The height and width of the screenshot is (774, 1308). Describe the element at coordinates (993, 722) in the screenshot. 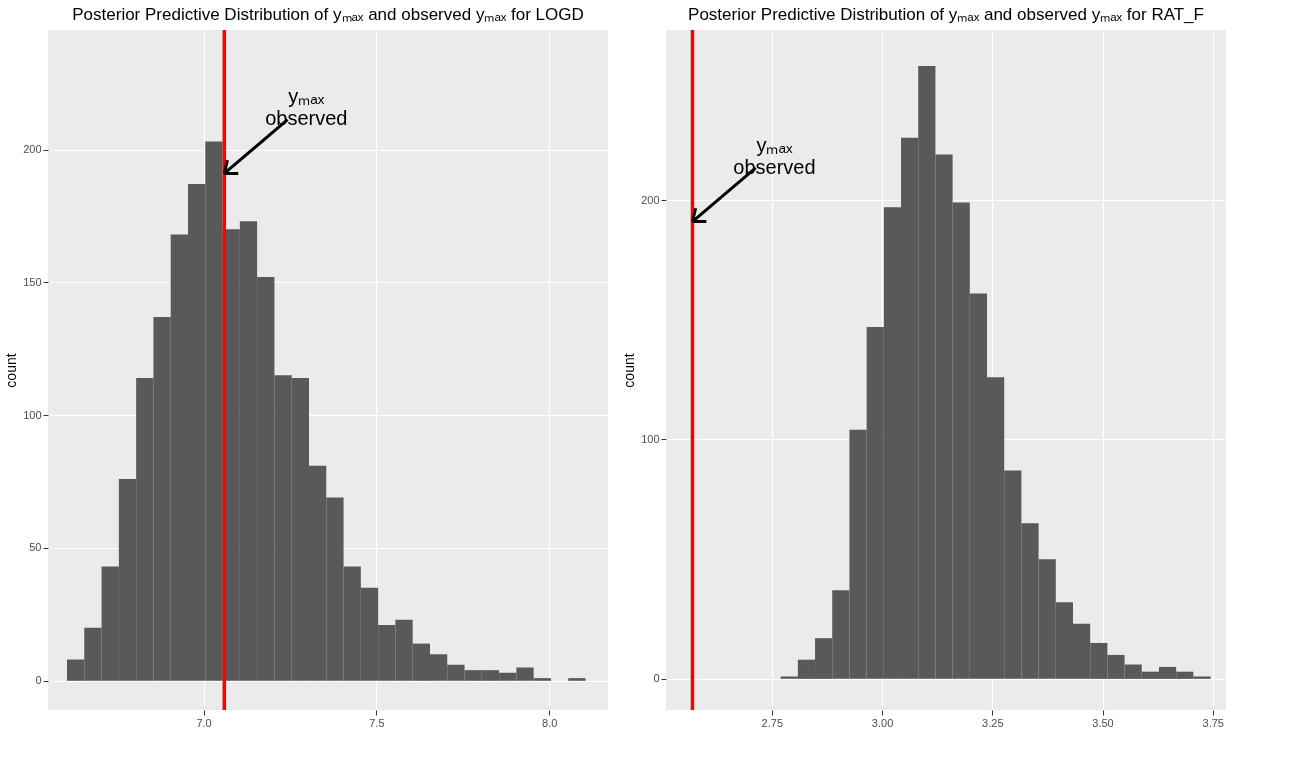

I see `x-tick-label: 3.25` at that location.